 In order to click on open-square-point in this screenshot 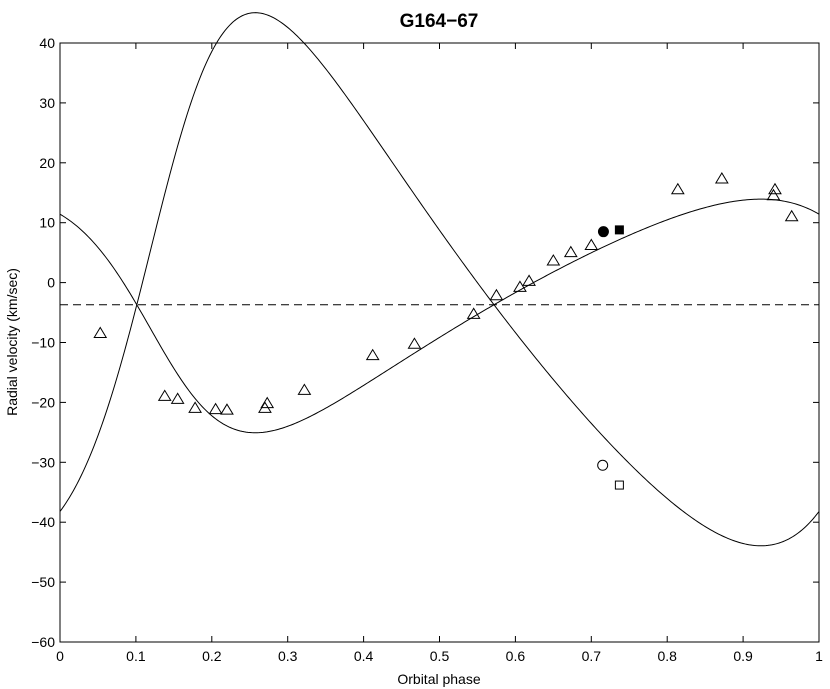, I will do `click(619, 485)`.